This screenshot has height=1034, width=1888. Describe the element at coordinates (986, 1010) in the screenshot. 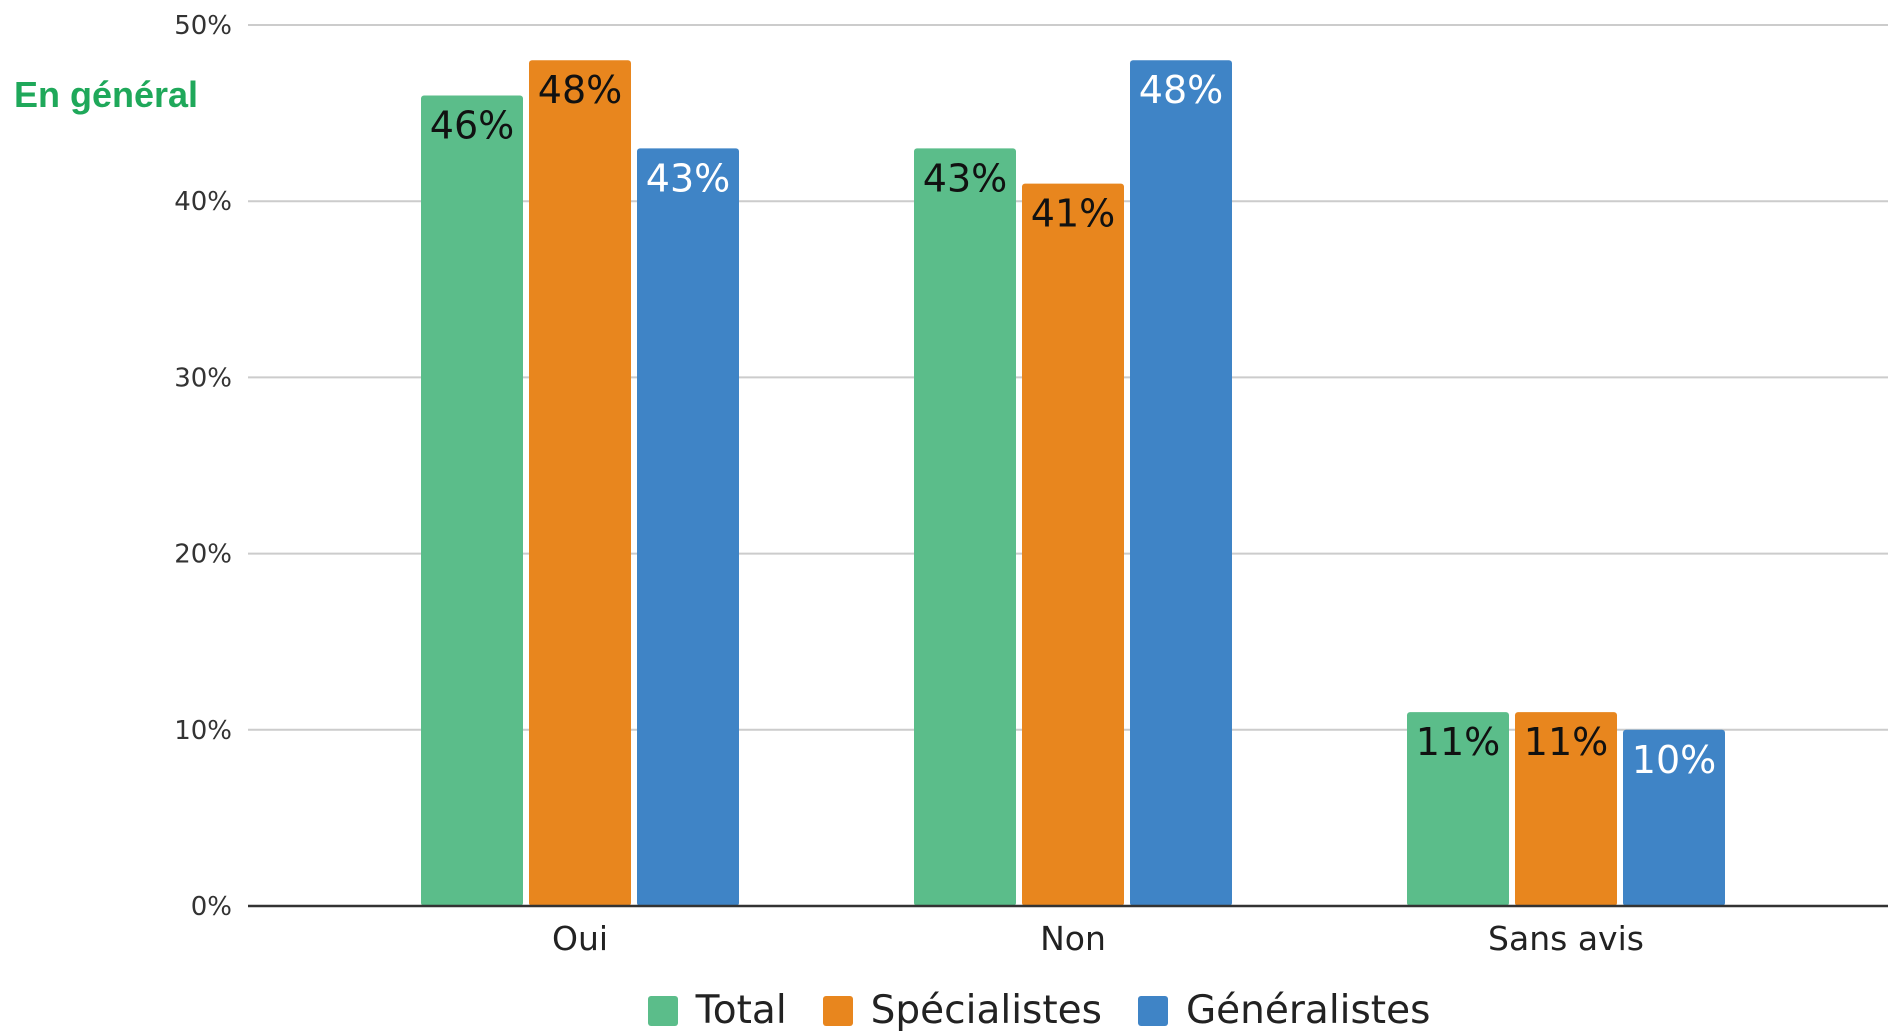

I see `legend-label-specialistes: Spécialistes` at that location.